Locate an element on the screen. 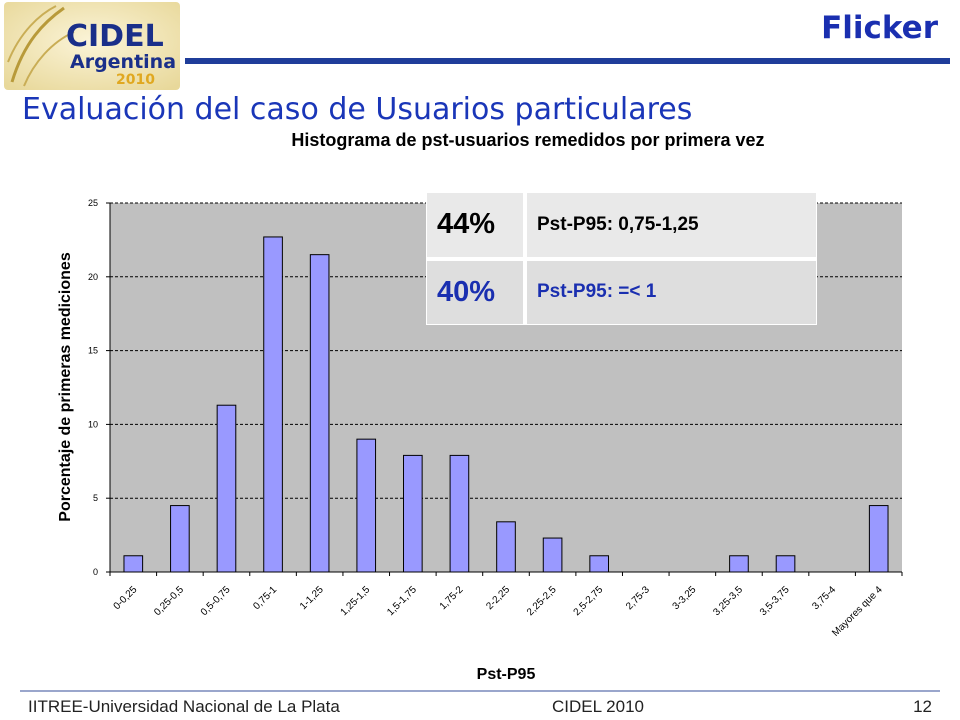 The width and height of the screenshot is (960, 720). x-tick-label: 0,75-1 is located at coordinates (265, 598).